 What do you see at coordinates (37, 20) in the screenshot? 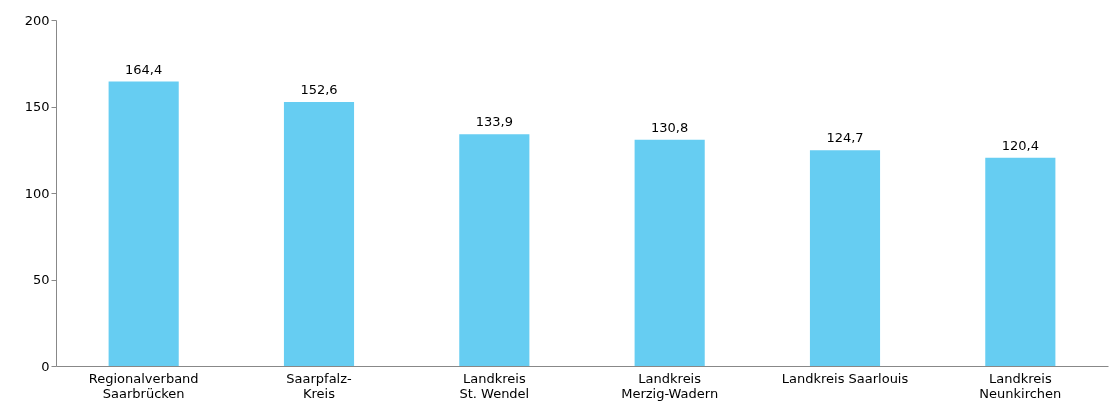
I see `y-tick-label: 200` at bounding box center [37, 20].